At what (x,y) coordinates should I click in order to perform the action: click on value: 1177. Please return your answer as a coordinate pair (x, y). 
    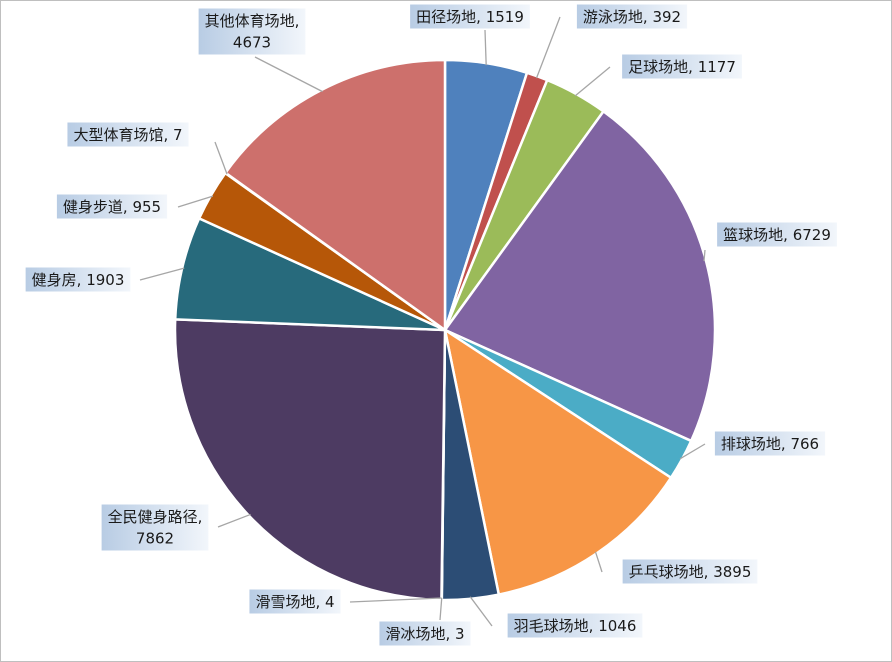
    Looking at the image, I should click on (717, 67).